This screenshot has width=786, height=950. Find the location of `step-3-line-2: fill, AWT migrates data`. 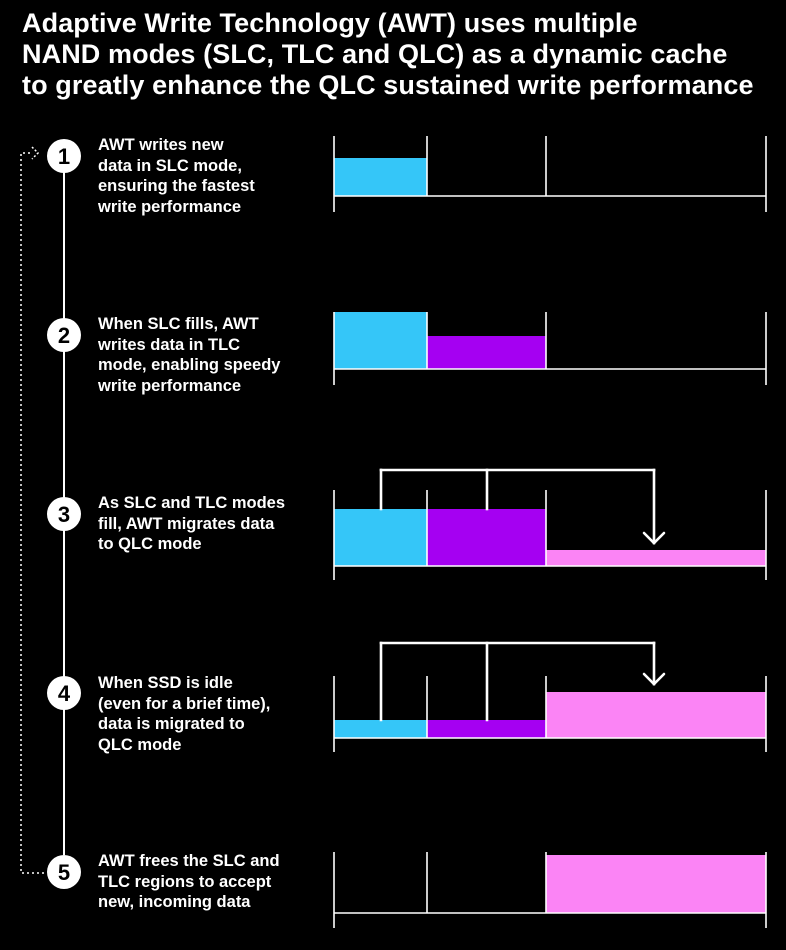

step-3-line-2: fill, AWT migrates data is located at coordinates (186, 523).